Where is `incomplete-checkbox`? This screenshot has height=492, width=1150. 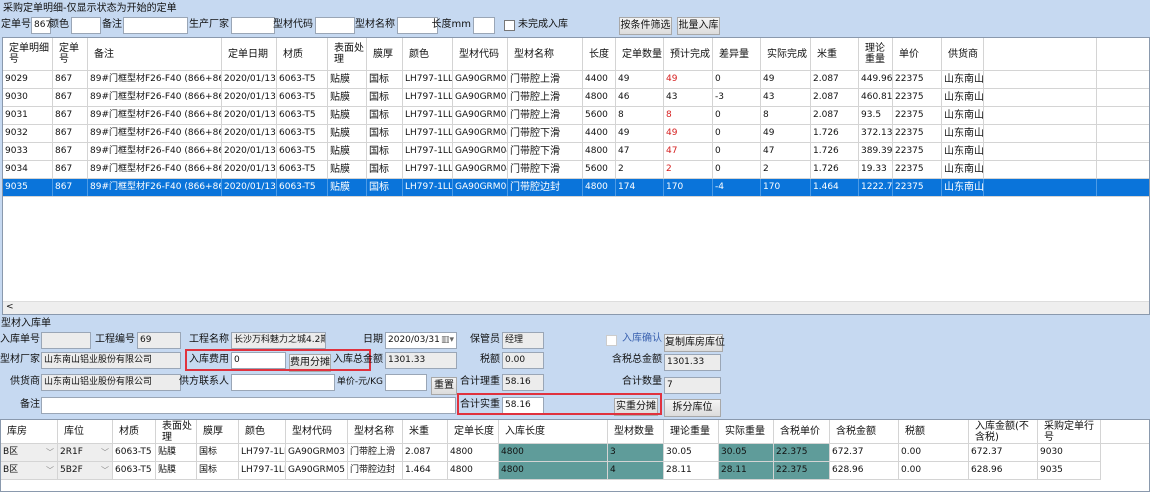 incomplete-checkbox is located at coordinates (509, 25).